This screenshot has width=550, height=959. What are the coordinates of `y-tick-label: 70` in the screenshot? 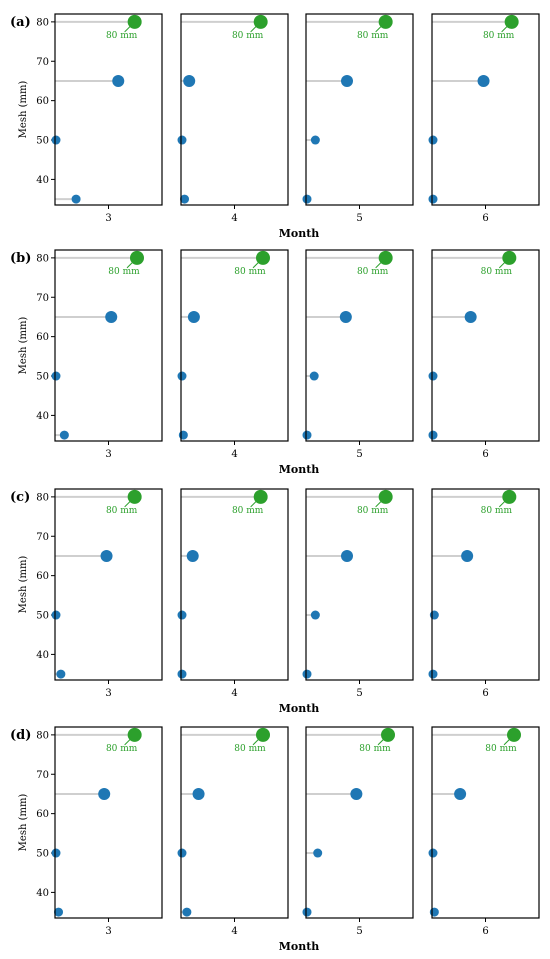 It's located at (42, 775).